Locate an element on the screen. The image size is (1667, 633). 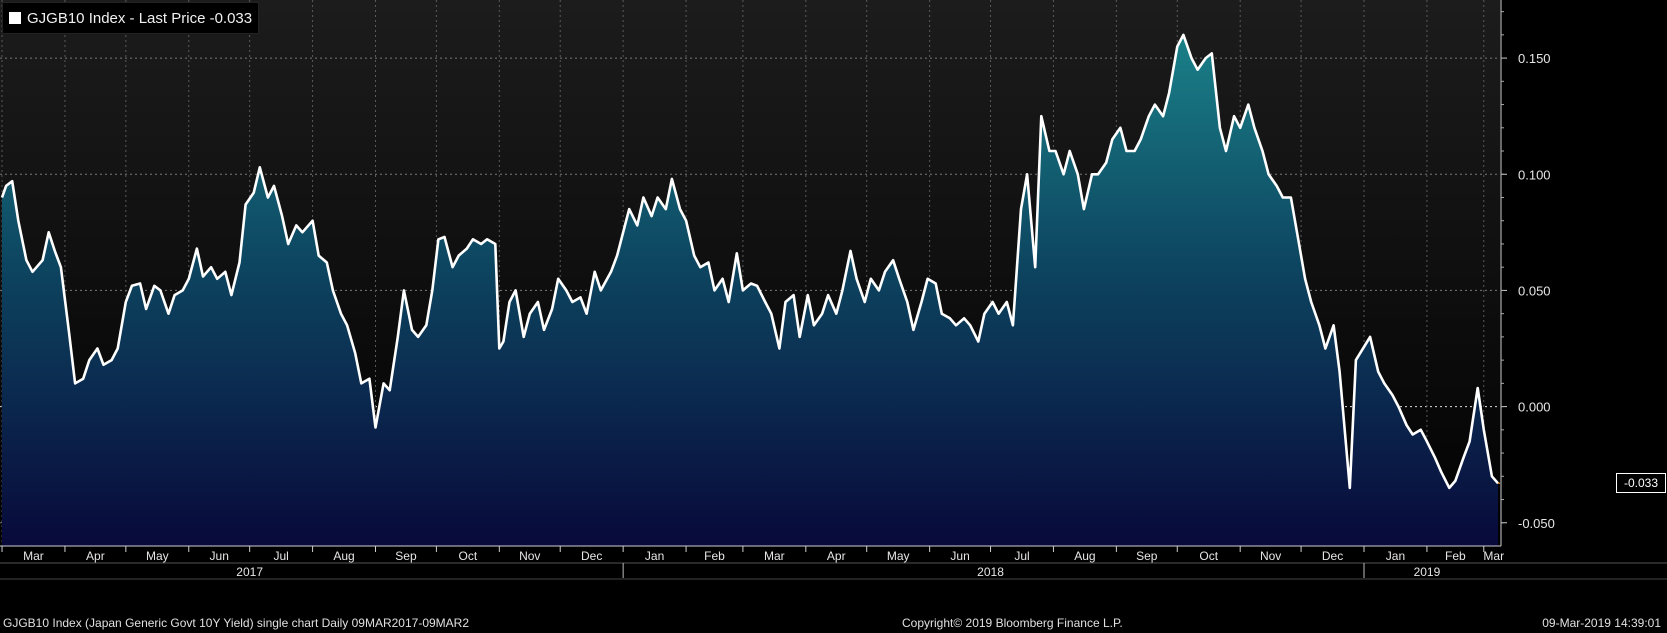
copyright-text: Copyright© 2019 Bloomberg Finance L.P. is located at coordinates (1012, 623).